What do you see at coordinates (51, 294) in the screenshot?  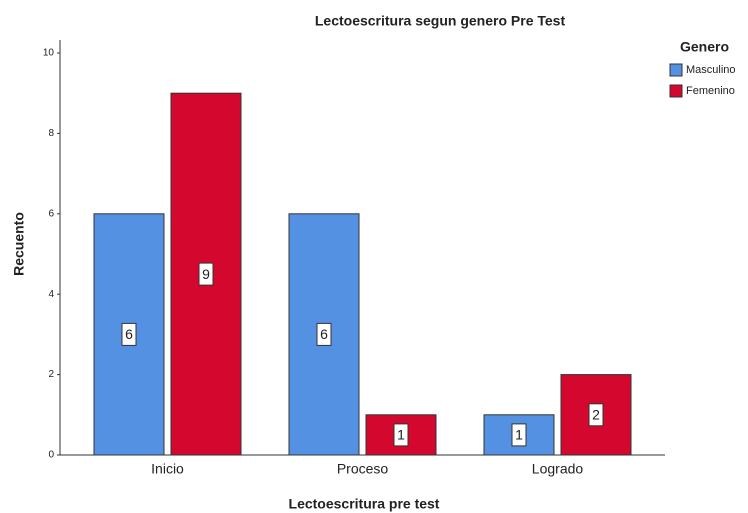 I see `y-tick-label: 4` at bounding box center [51, 294].